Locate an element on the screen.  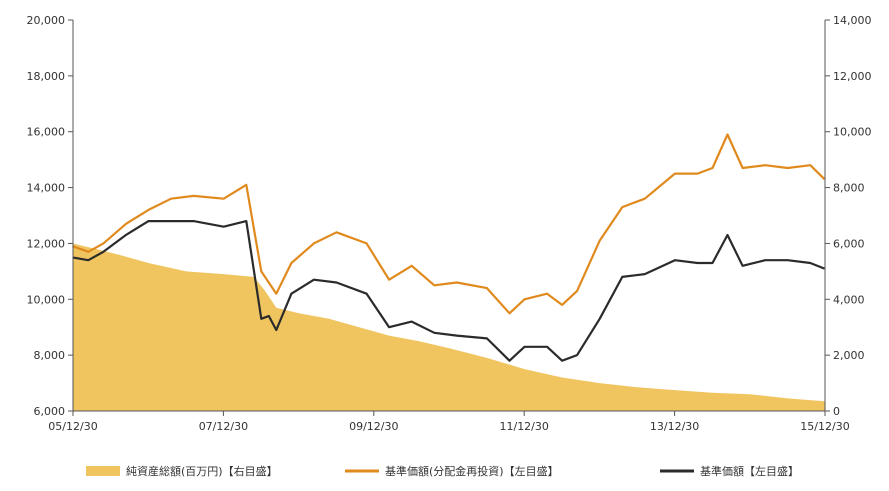
x-tick-label: 11/12/30 is located at coordinates (523, 426).